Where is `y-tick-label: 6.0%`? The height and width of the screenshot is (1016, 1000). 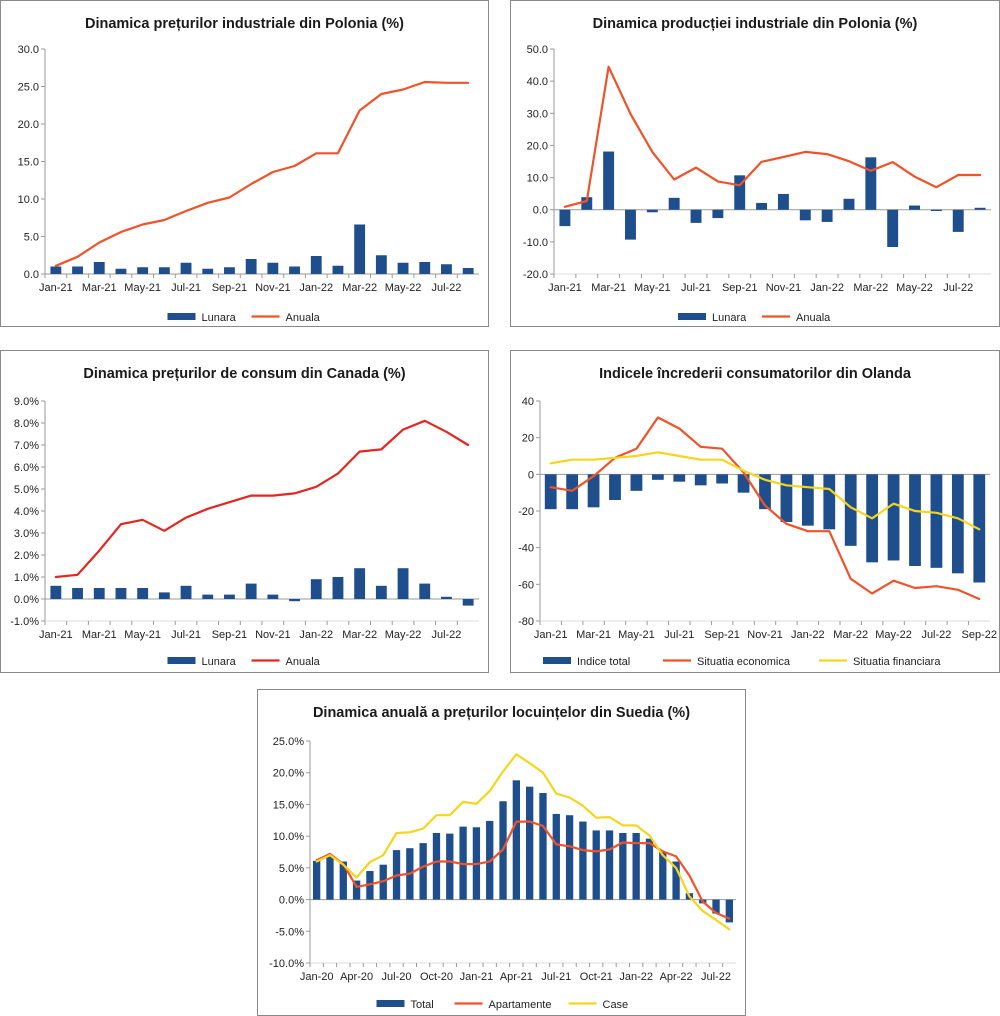
y-tick-label: 6.0% is located at coordinates (26, 468).